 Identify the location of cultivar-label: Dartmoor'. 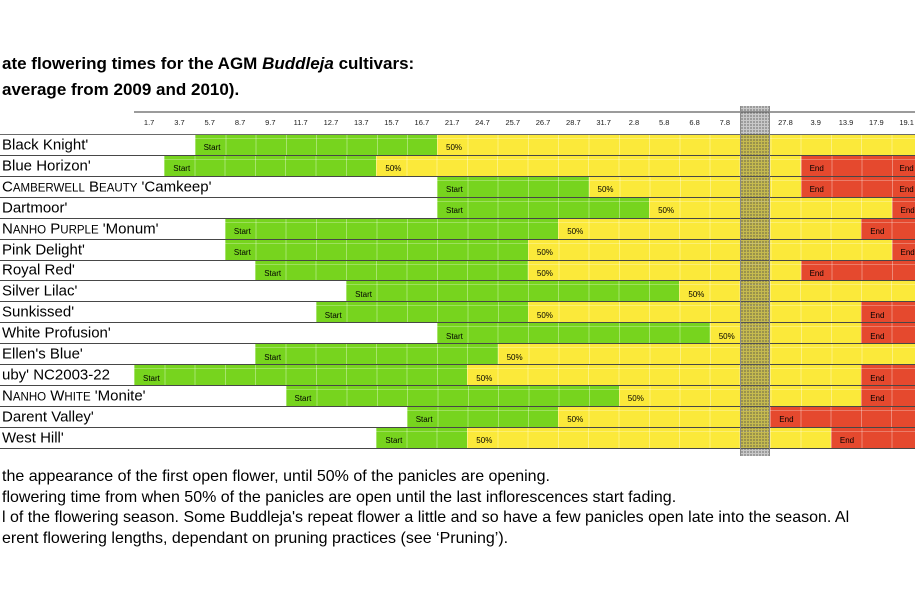
(35, 208).